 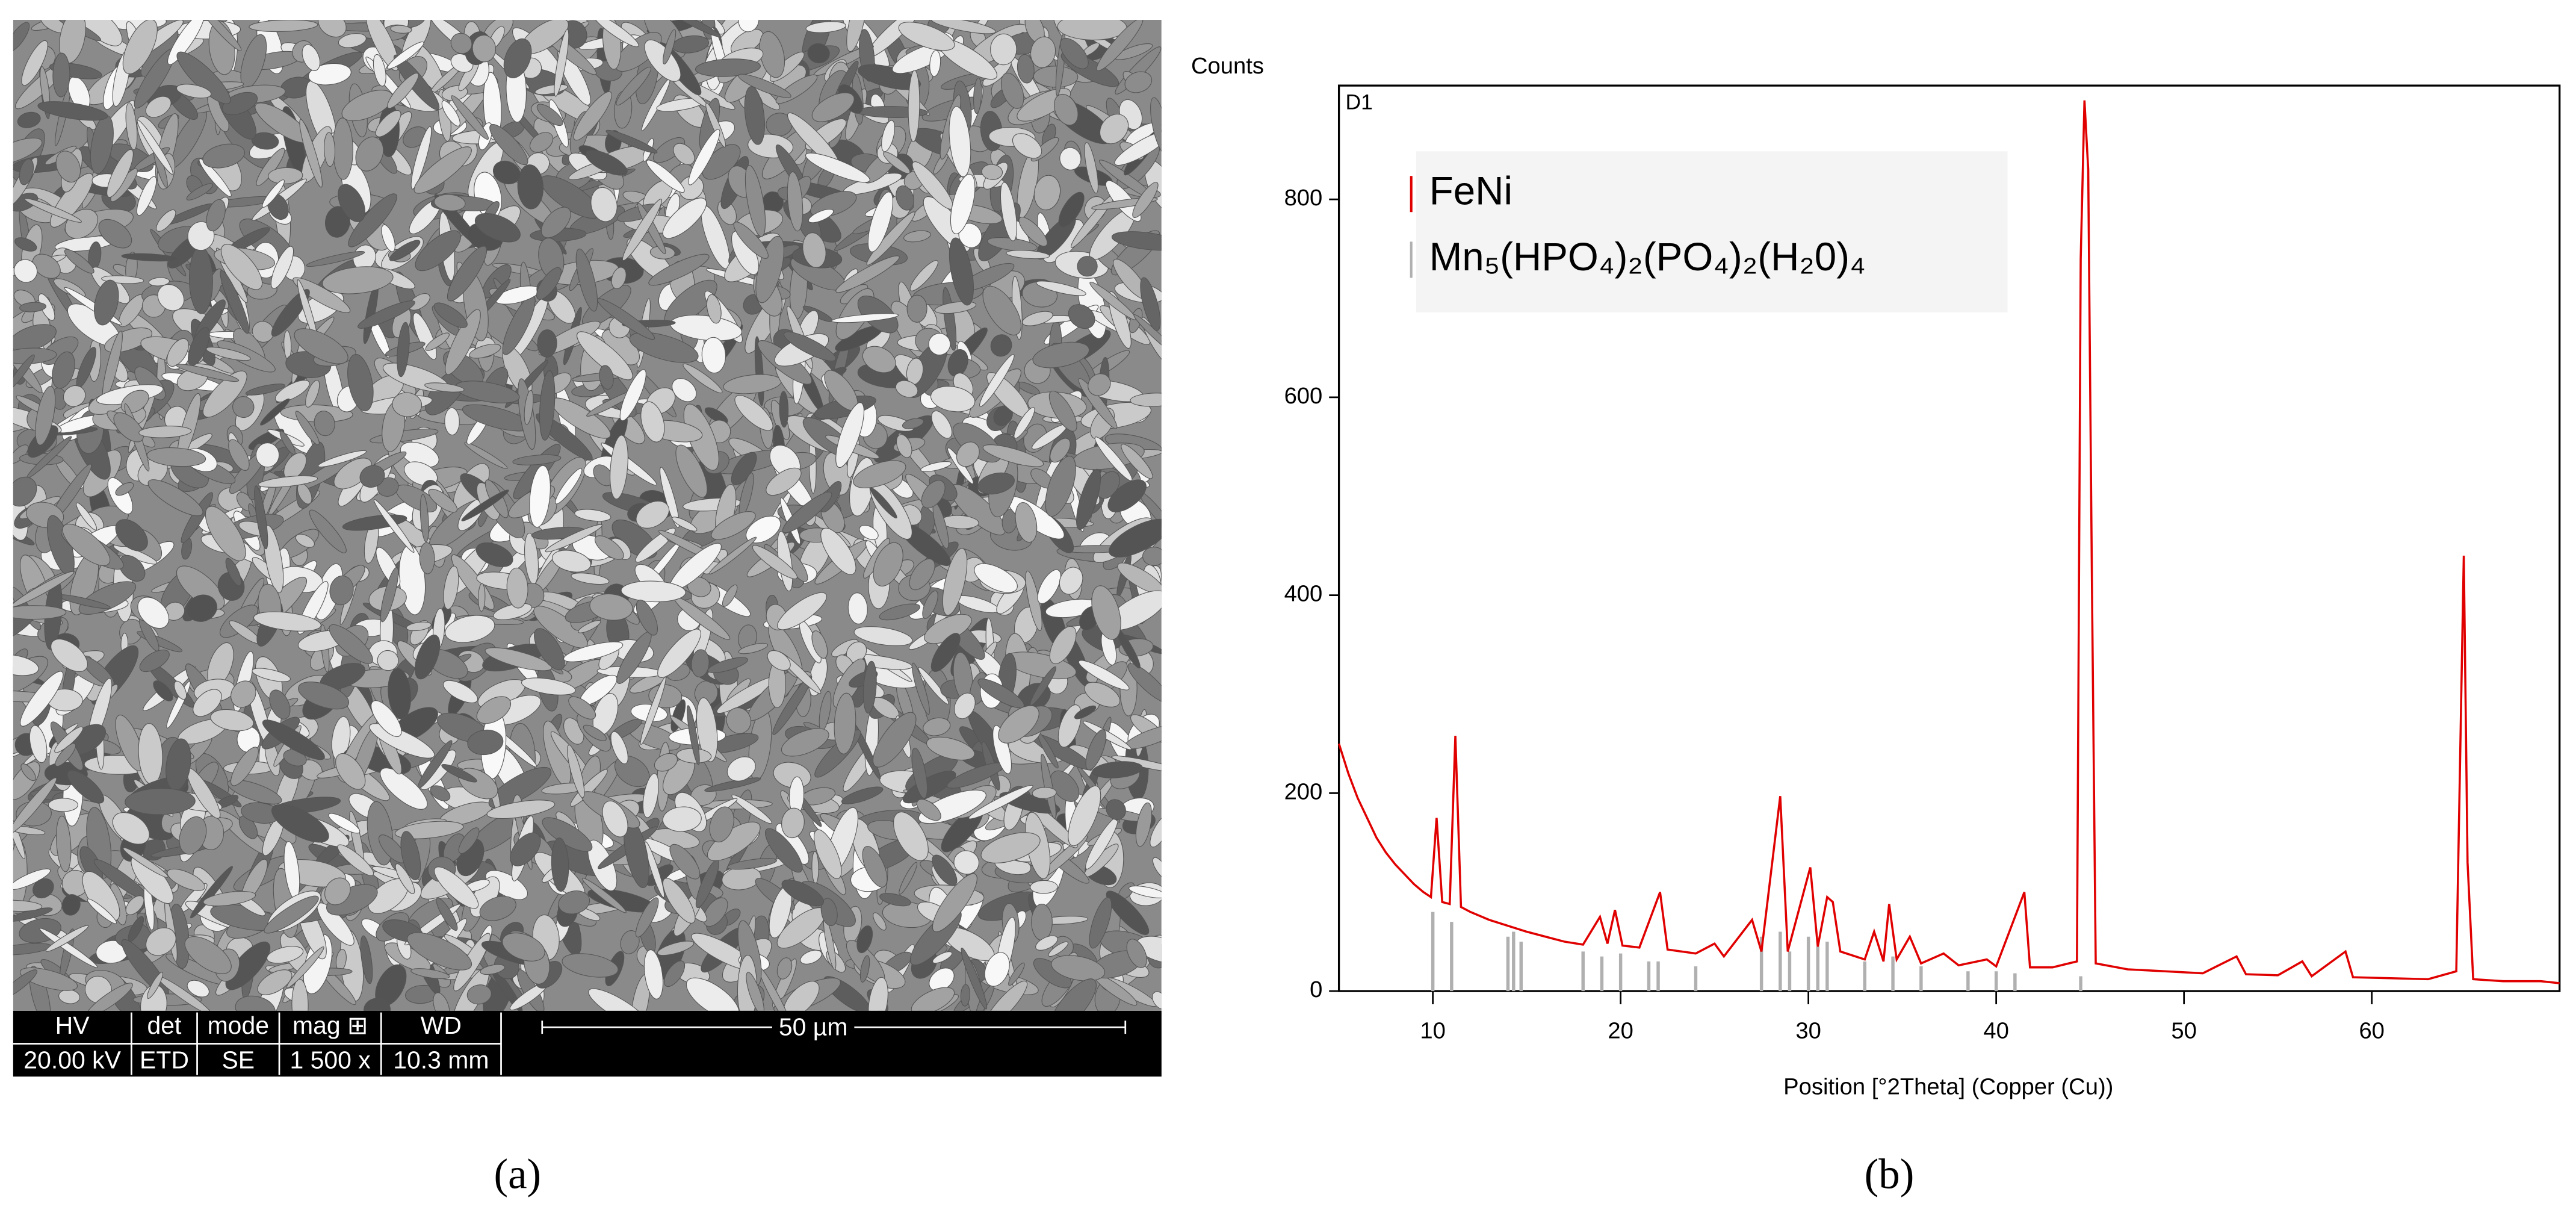 What do you see at coordinates (330, 1025) in the screenshot?
I see `info-header: mag ⊞` at bounding box center [330, 1025].